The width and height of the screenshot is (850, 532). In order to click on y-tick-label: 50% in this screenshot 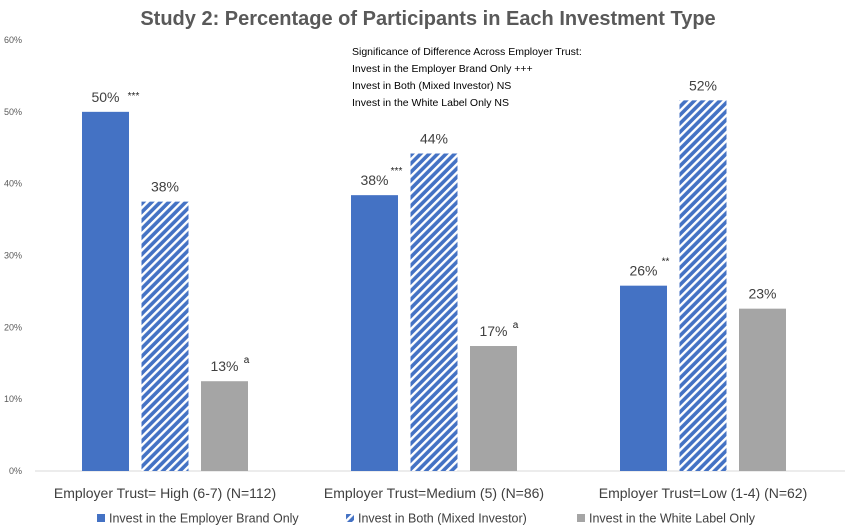, I will do `click(13, 112)`.